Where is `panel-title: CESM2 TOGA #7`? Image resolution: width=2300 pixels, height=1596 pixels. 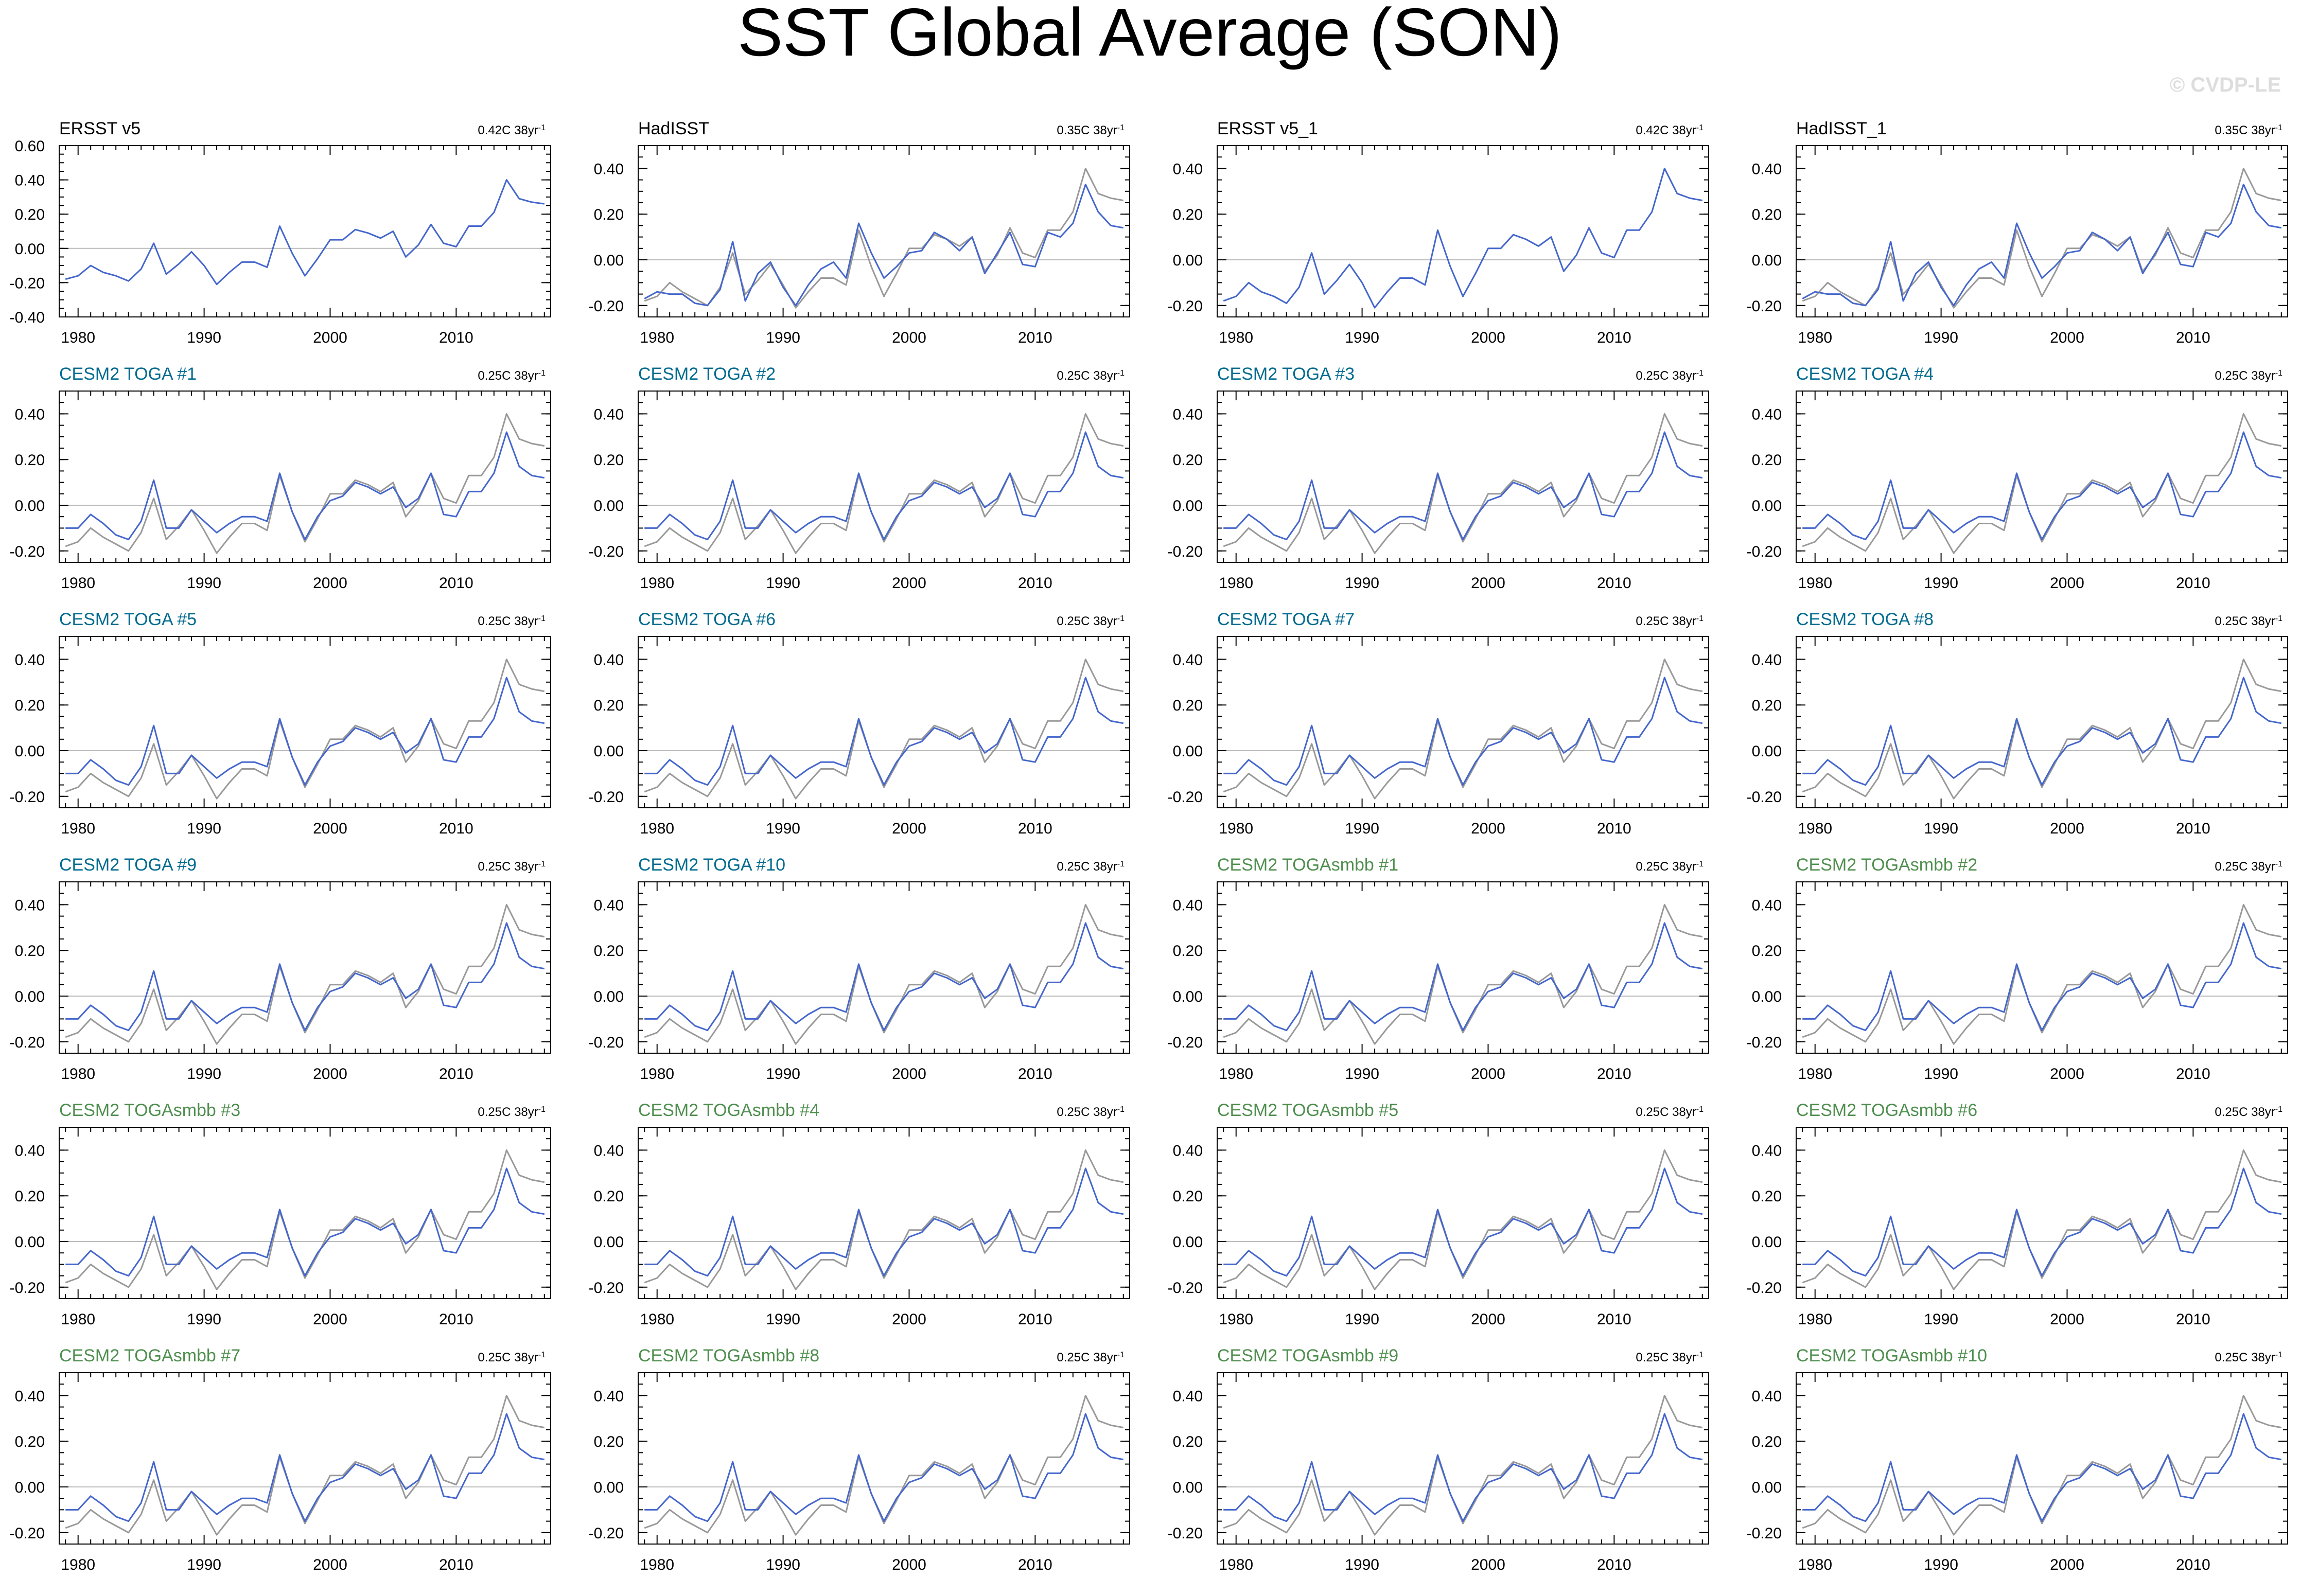 panel-title: CESM2 TOGA #7 is located at coordinates (1286, 619).